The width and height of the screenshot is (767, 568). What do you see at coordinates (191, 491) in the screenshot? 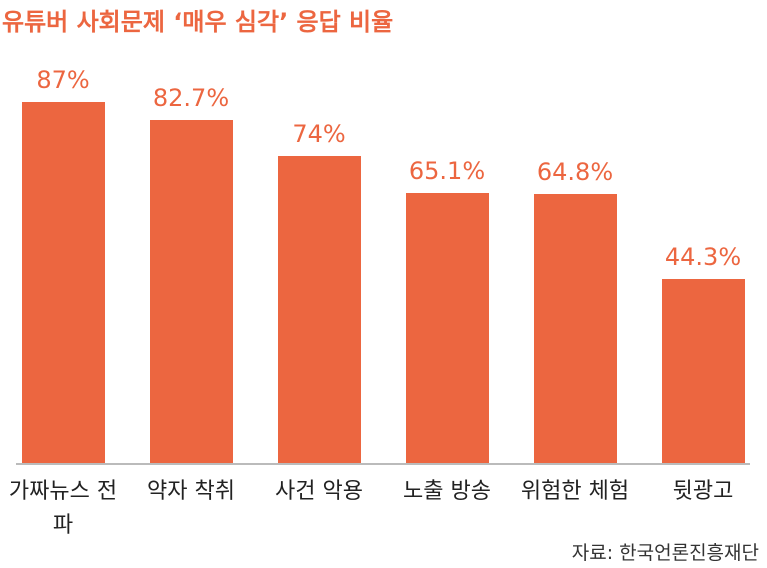
I see `x-tick-label: 약자 착취` at bounding box center [191, 491].